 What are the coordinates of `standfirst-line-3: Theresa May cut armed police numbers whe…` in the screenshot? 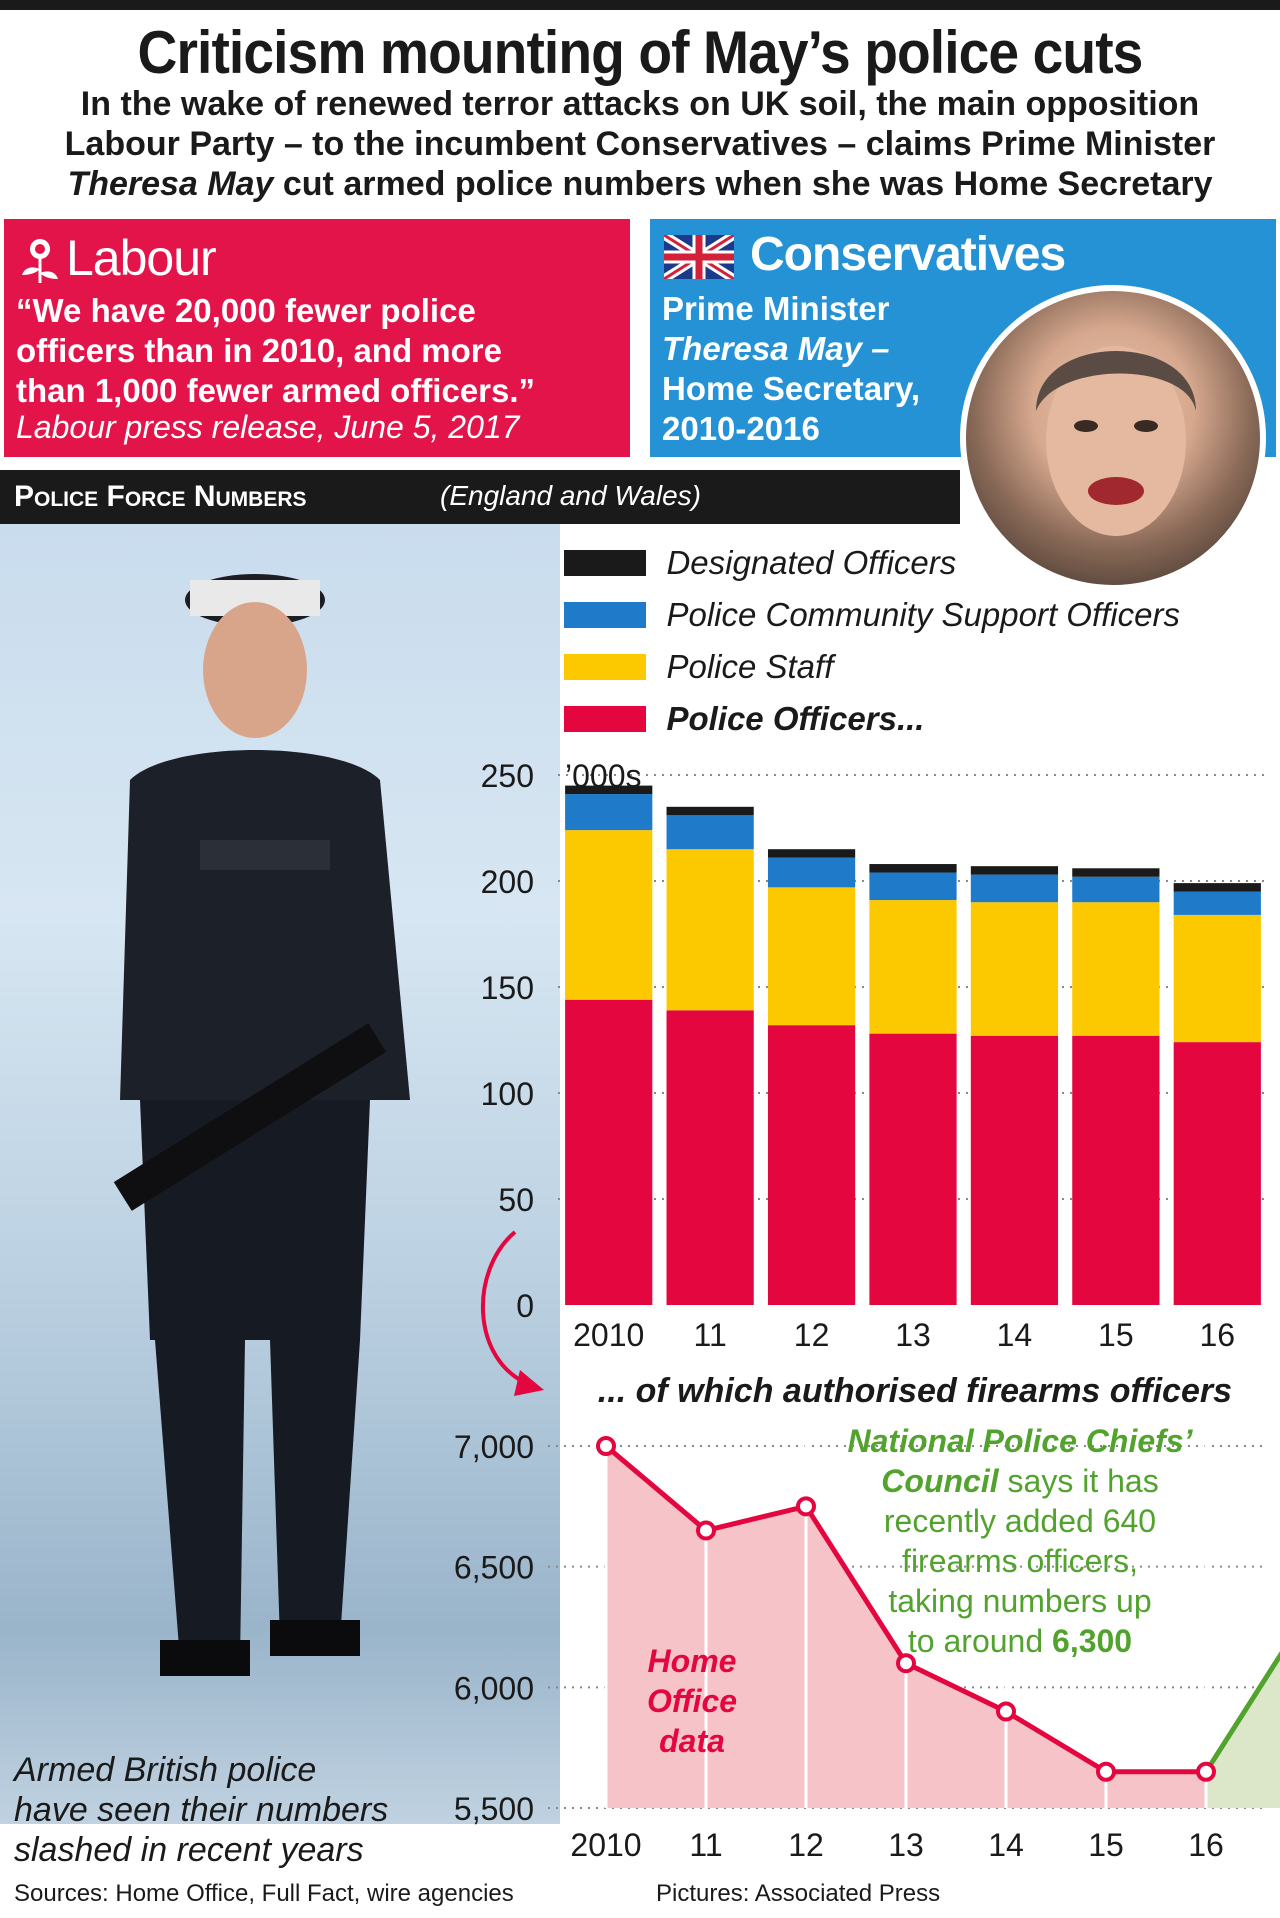 It's located at (640, 184).